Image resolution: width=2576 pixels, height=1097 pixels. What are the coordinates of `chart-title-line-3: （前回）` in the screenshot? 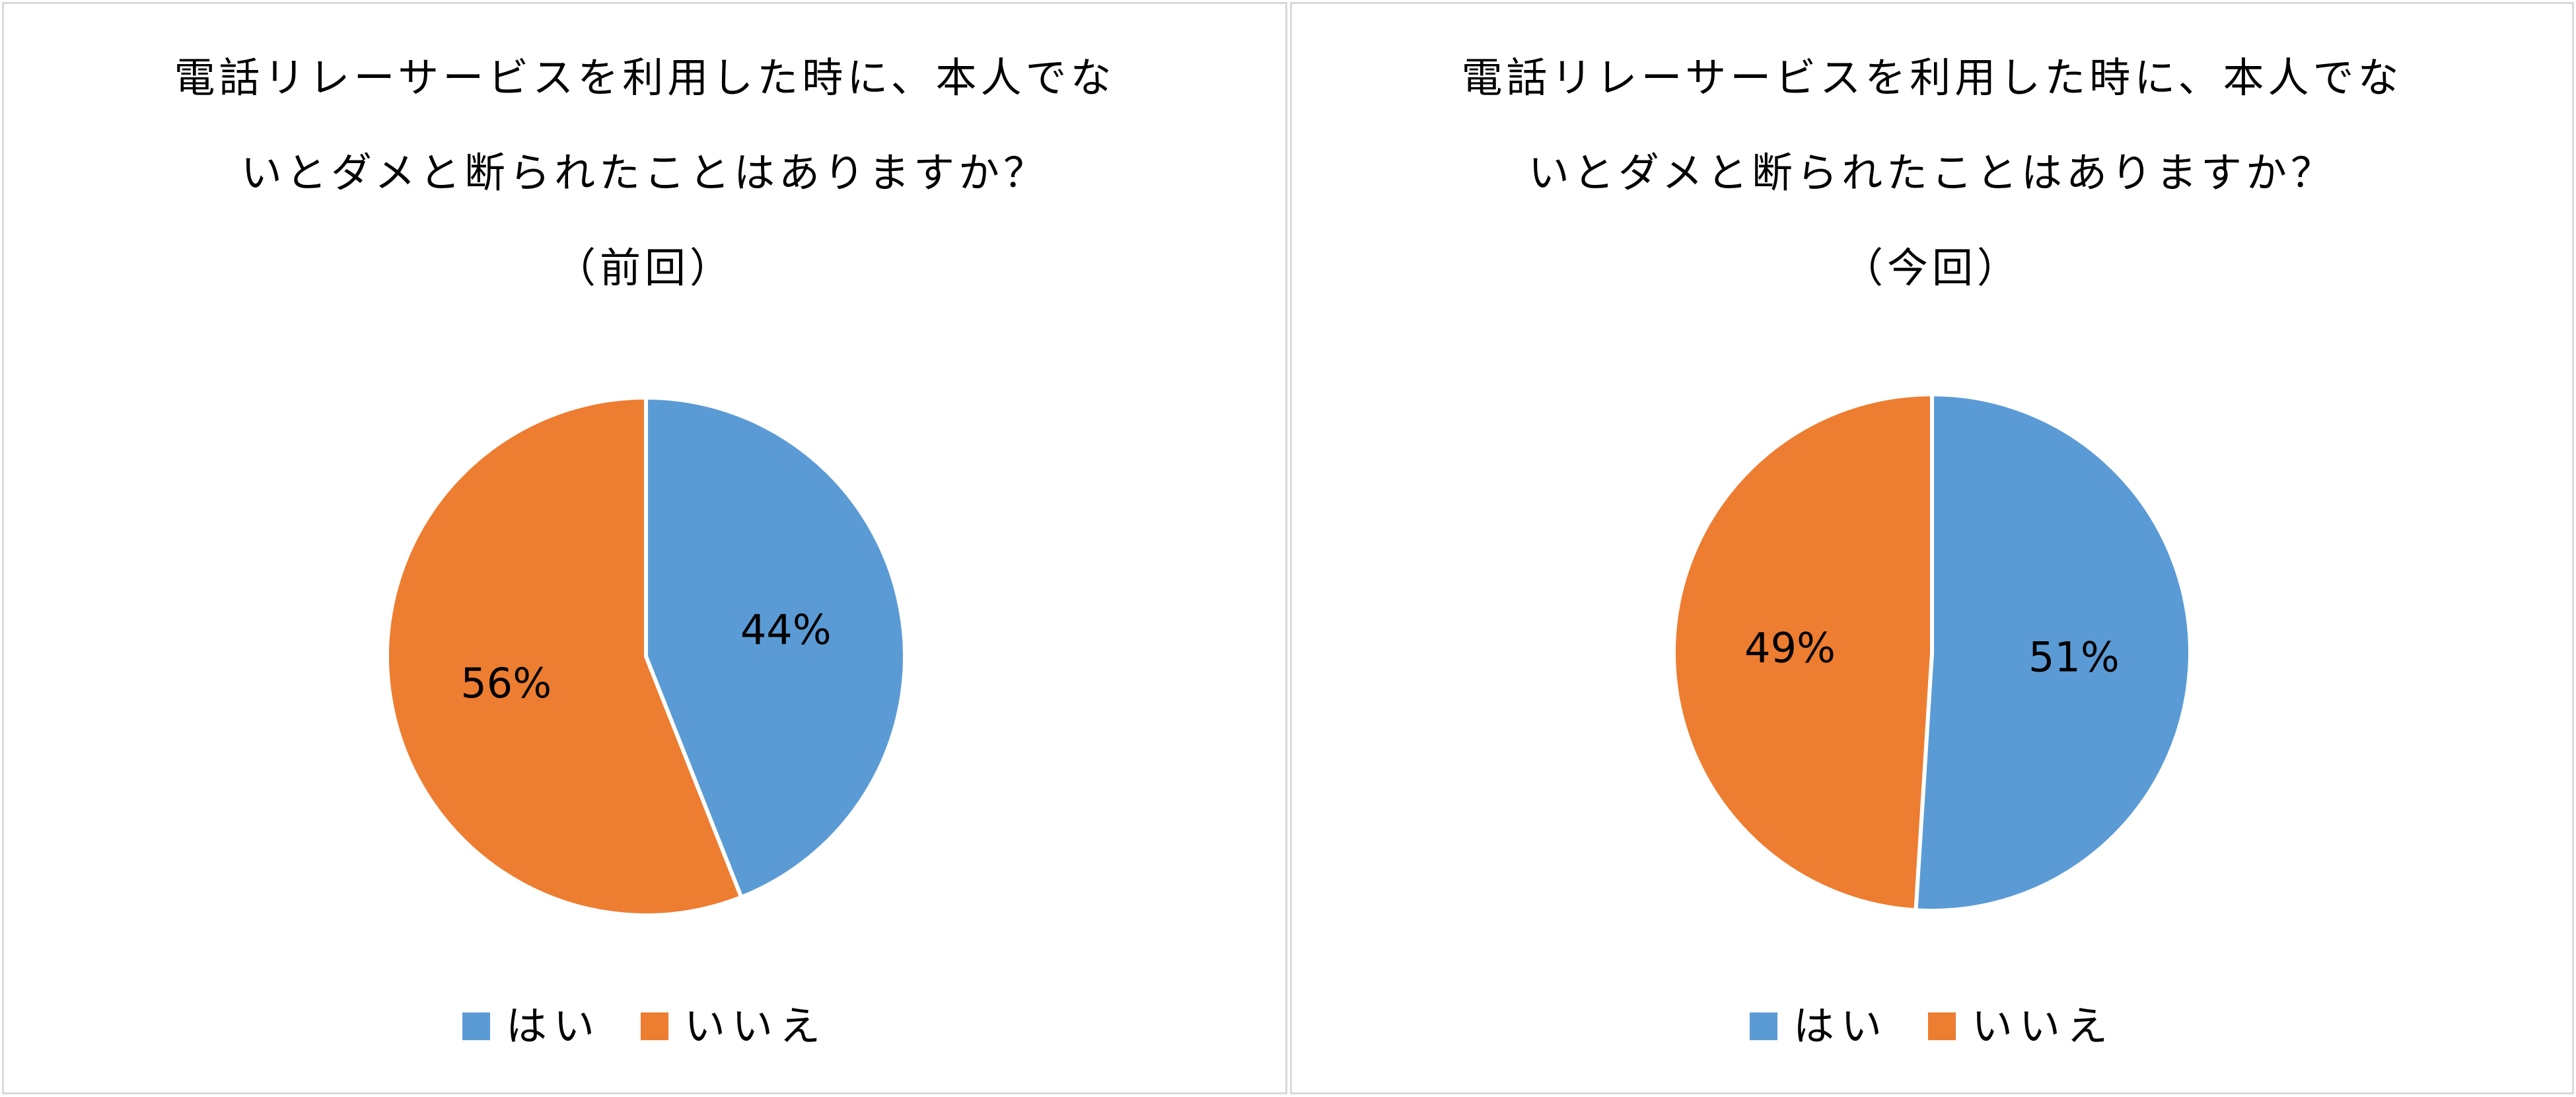 It's located at (644, 268).